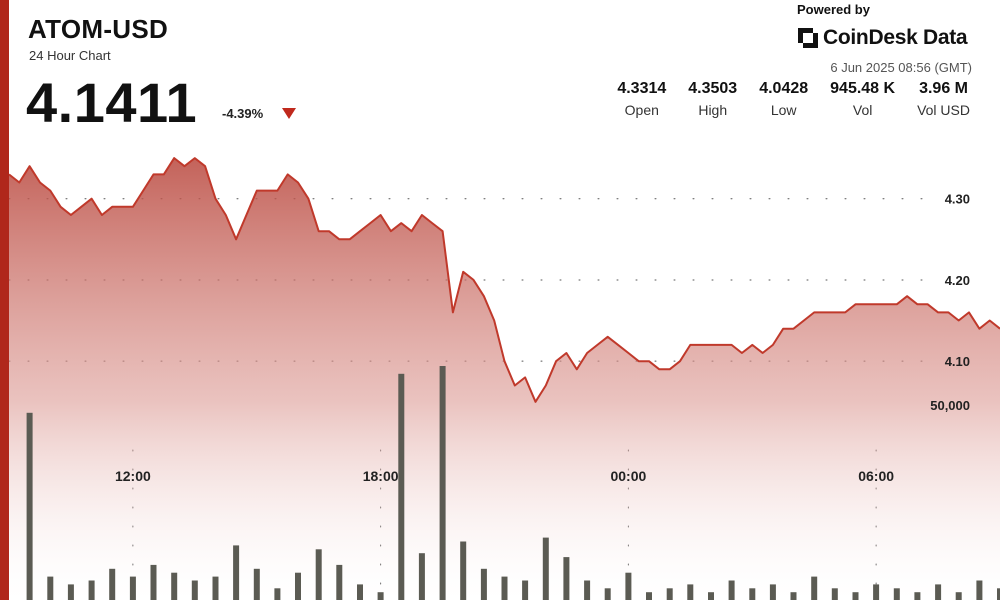 The height and width of the screenshot is (600, 1000). What do you see at coordinates (862, 99) in the screenshot?
I see `stat-vol: 945.48 K Vol` at bounding box center [862, 99].